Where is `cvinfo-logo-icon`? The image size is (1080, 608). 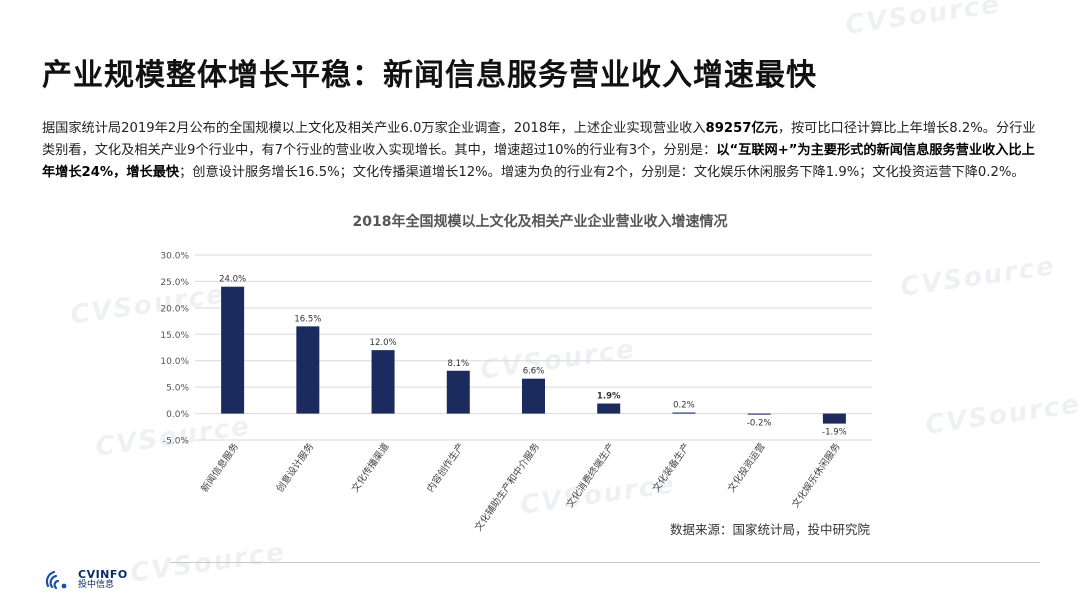 cvinfo-logo-icon is located at coordinates (56, 580).